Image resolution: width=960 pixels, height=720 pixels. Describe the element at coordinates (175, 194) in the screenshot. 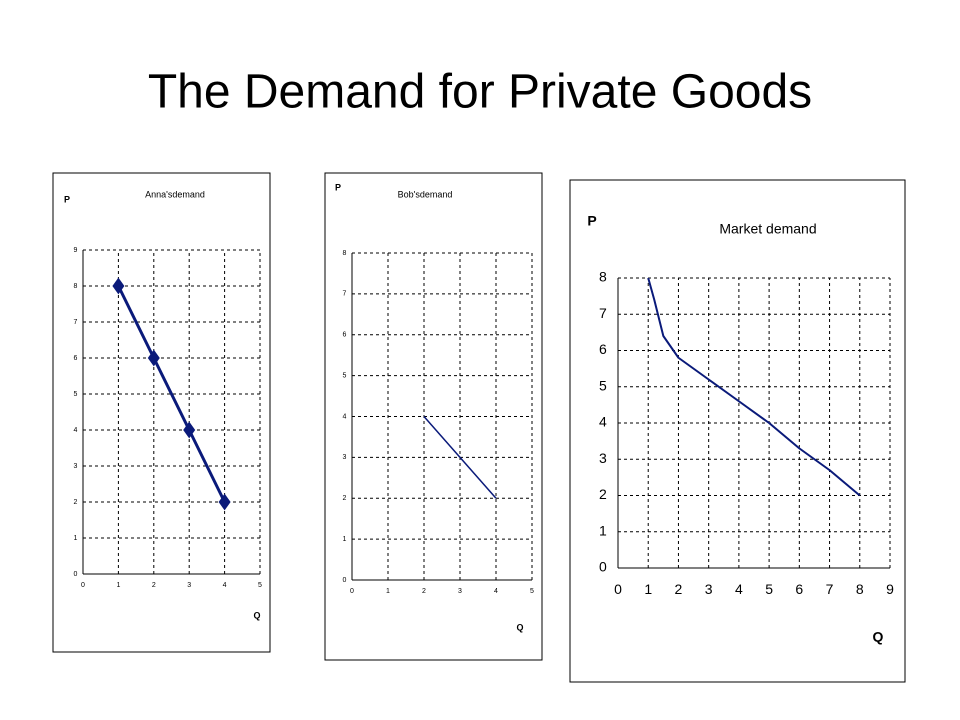

I see `chart-title: Anna'sdemand` at that location.